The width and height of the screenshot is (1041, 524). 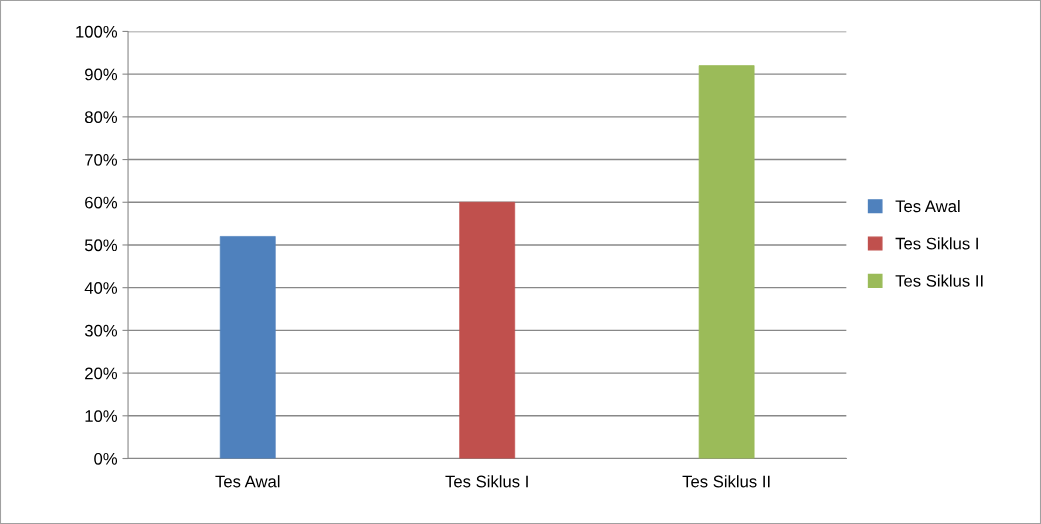 What do you see at coordinates (101, 117) in the screenshot?
I see `y-tick-label: 80%` at bounding box center [101, 117].